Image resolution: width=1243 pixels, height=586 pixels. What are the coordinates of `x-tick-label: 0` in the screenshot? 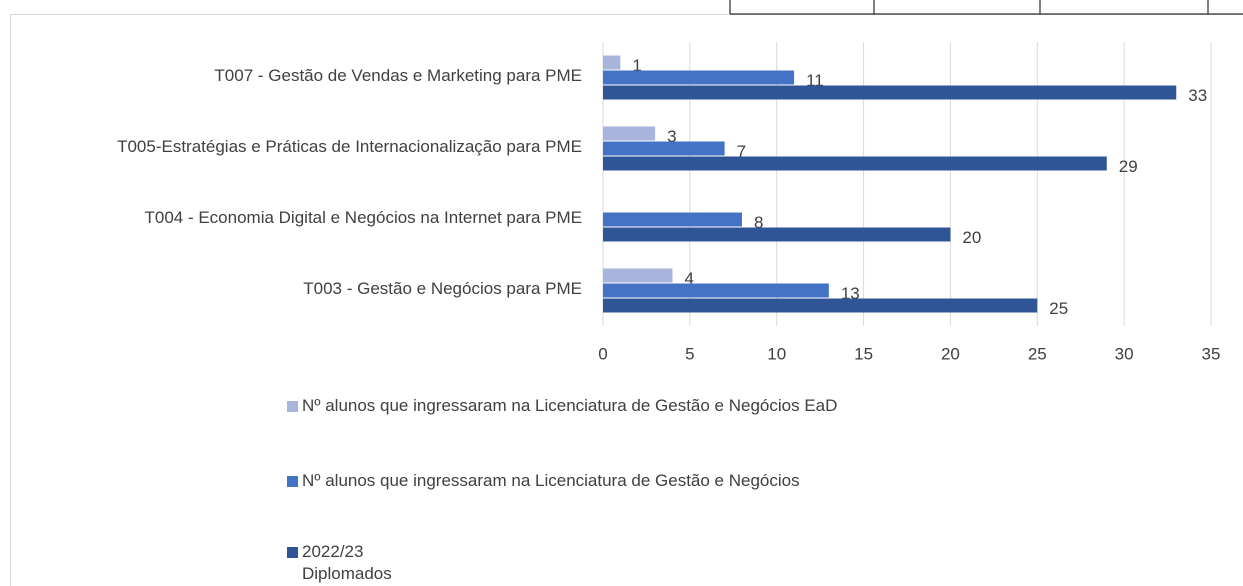 It's located at (602, 353).